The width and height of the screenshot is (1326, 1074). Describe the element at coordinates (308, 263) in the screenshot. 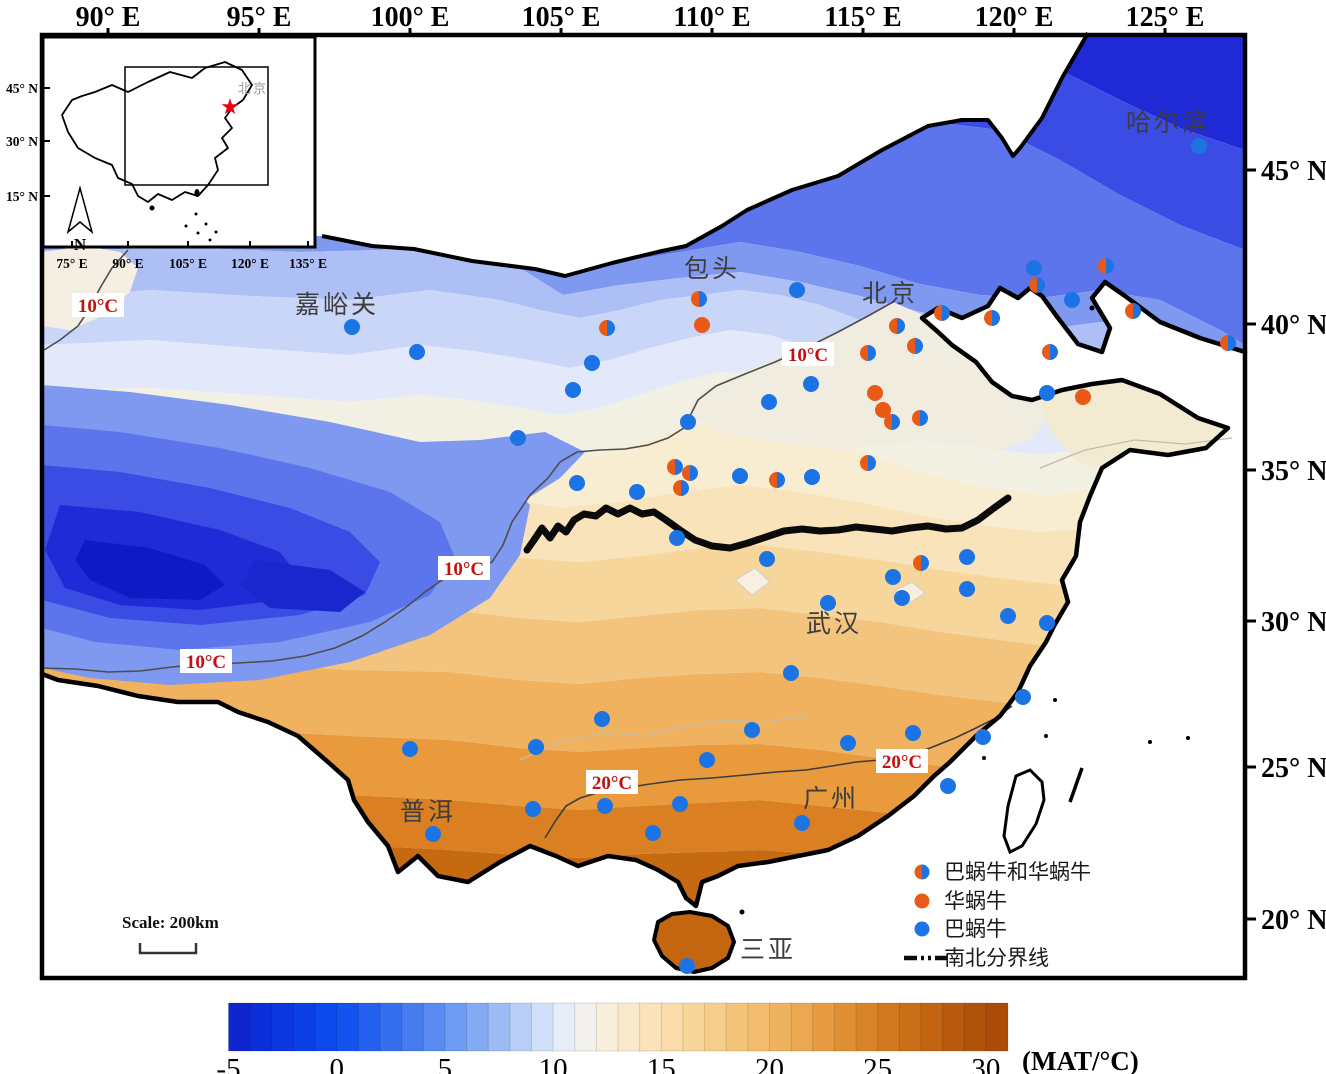

I see `inset-x-tick-label: 135° E` at that location.